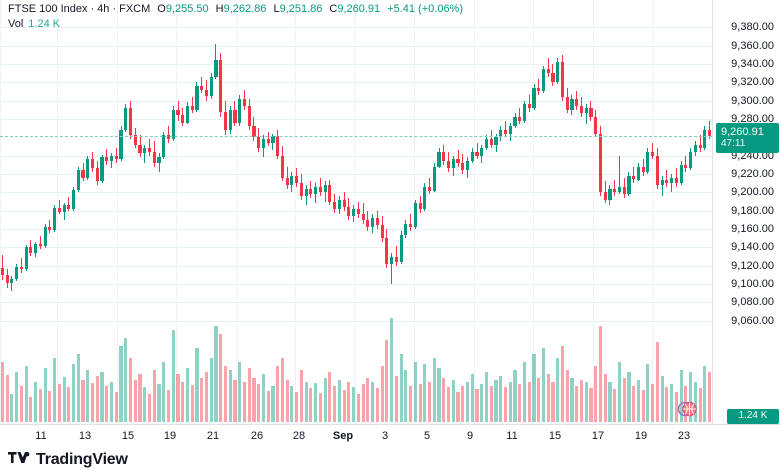 This screenshot has height=470, width=780. I want to click on legend-high-label: H, so click(219, 9).